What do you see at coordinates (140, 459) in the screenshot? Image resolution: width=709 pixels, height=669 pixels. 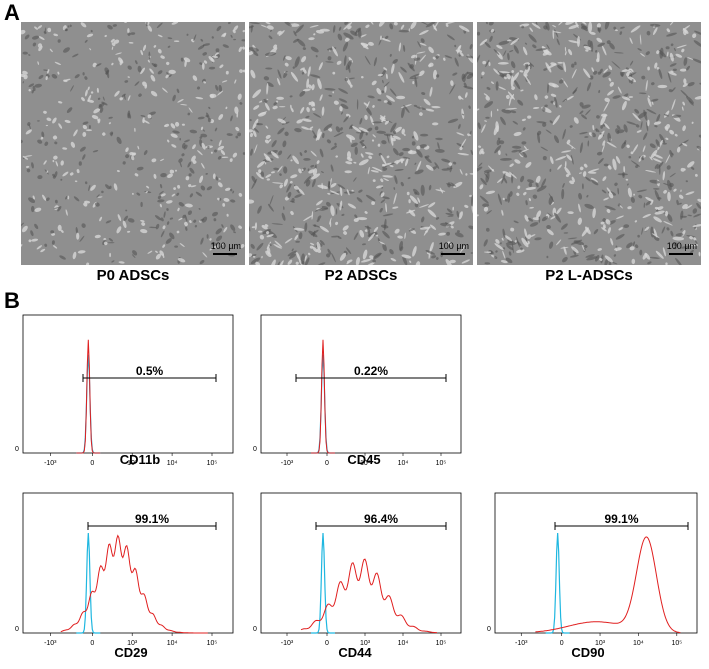 I see `marker-label: CD11b` at bounding box center [140, 459].